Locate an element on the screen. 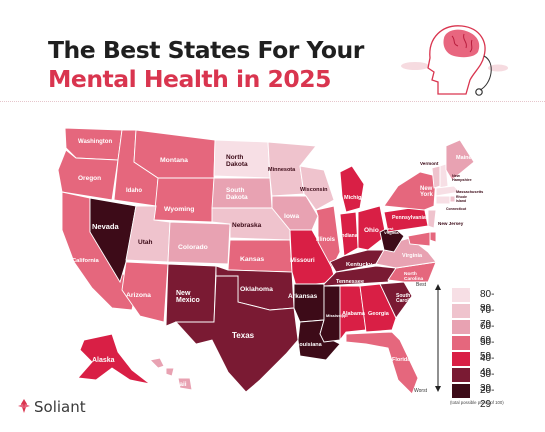  state-north-carolina is located at coordinates (412, 272).